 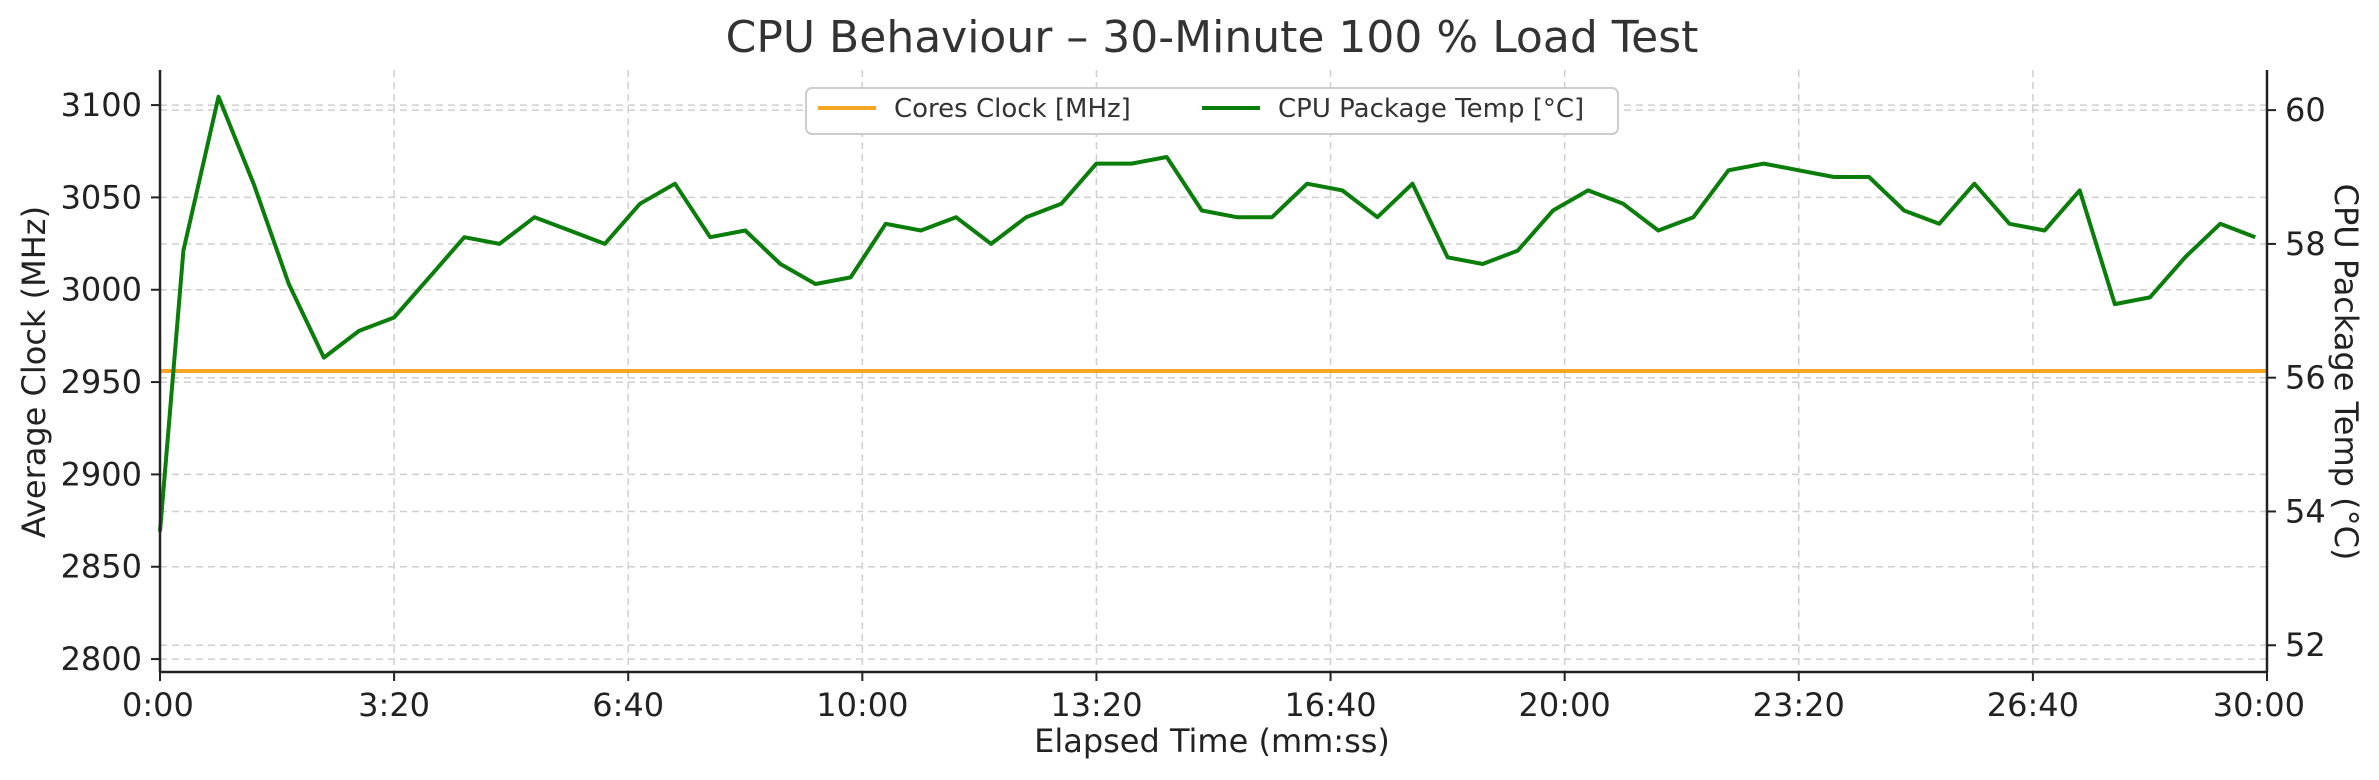 I want to click on legend: Cores Clock [MHz] CPU Package Temp [°C], so click(x=1212, y=111).